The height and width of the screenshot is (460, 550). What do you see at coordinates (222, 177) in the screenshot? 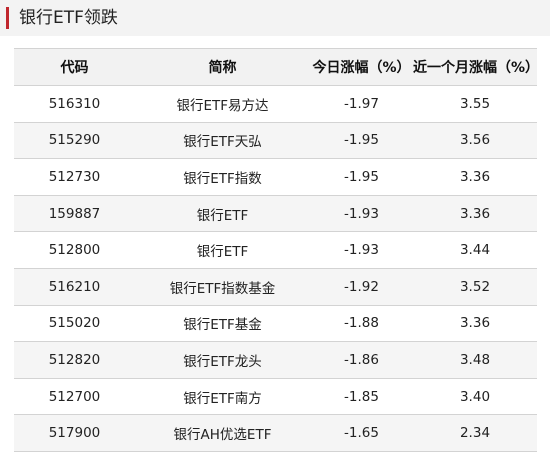
I see `cell-name: 银行ETF指数` at bounding box center [222, 177].